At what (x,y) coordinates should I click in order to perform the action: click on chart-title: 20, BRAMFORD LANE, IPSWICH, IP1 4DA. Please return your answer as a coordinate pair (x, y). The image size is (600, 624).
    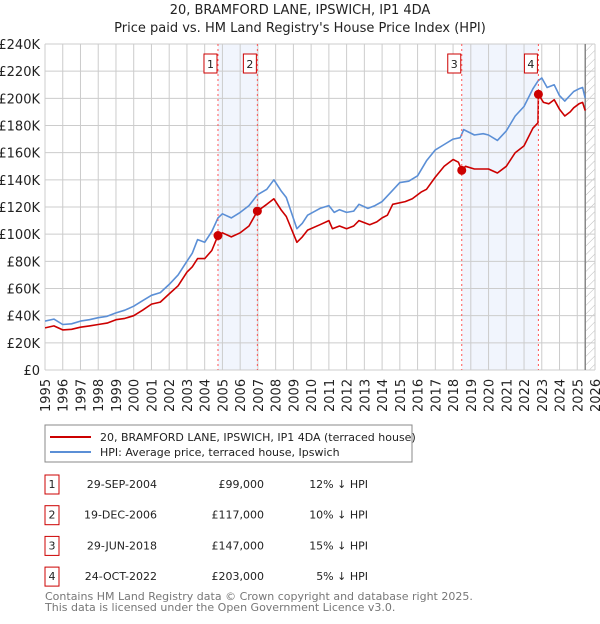
    Looking at the image, I should click on (300, 10).